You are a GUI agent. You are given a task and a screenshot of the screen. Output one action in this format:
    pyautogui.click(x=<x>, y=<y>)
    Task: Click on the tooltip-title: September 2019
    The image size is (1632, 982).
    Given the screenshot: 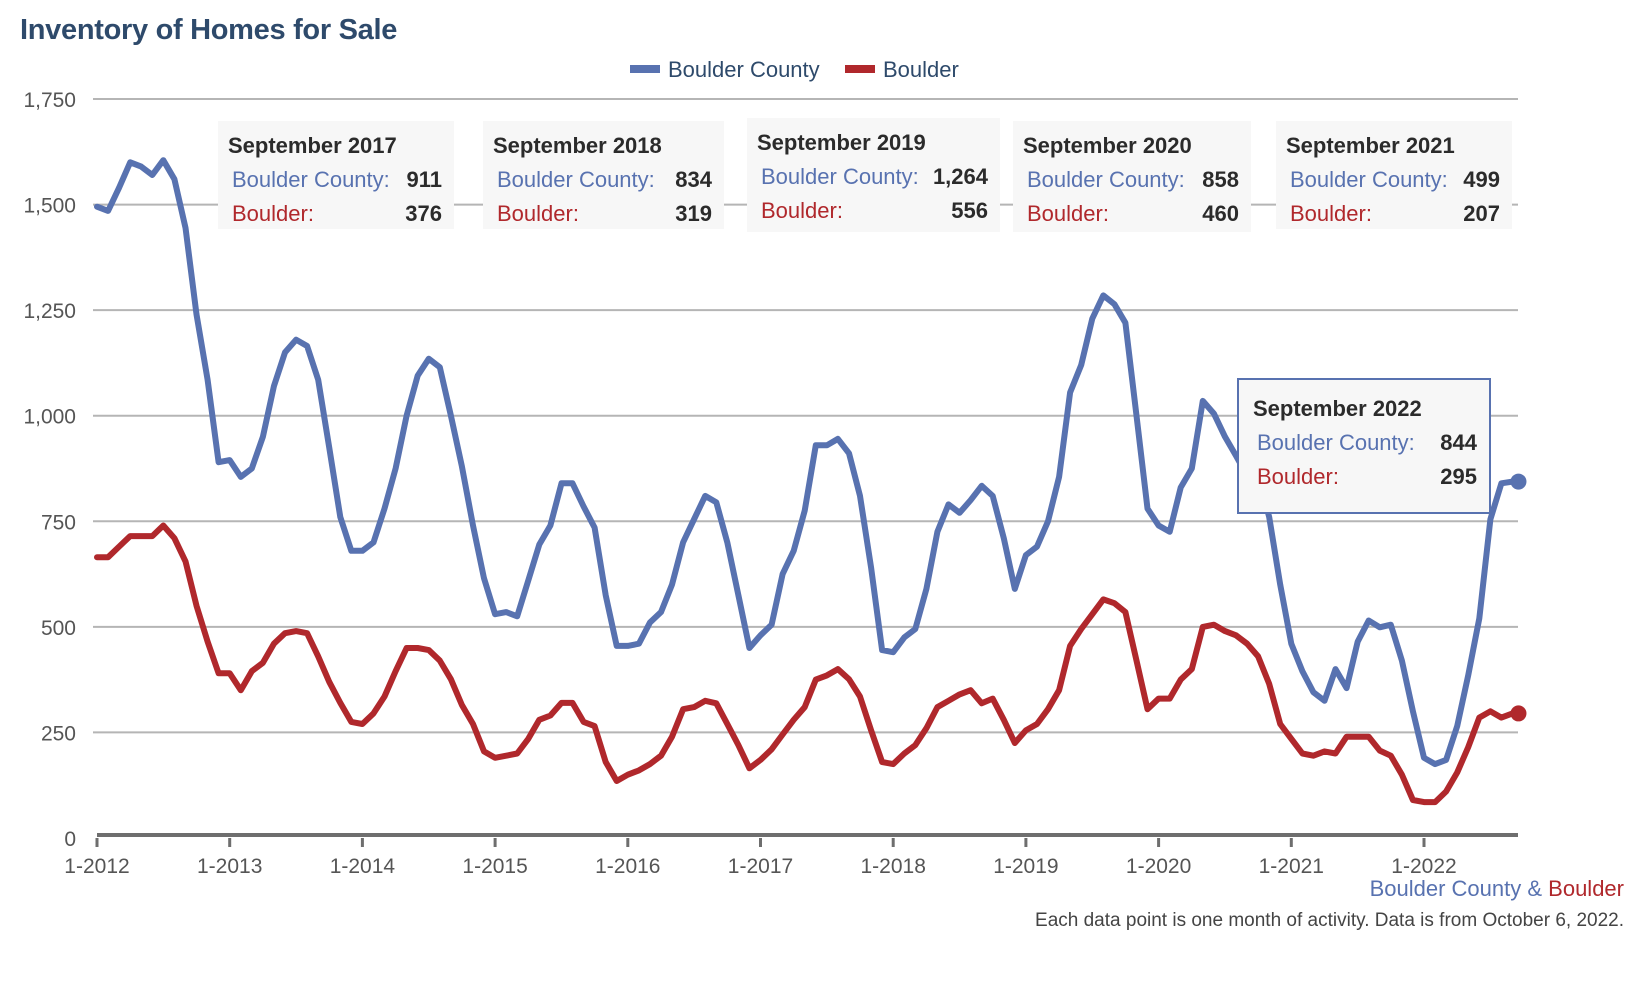 What is the action you would take?
    pyautogui.click(x=841, y=142)
    